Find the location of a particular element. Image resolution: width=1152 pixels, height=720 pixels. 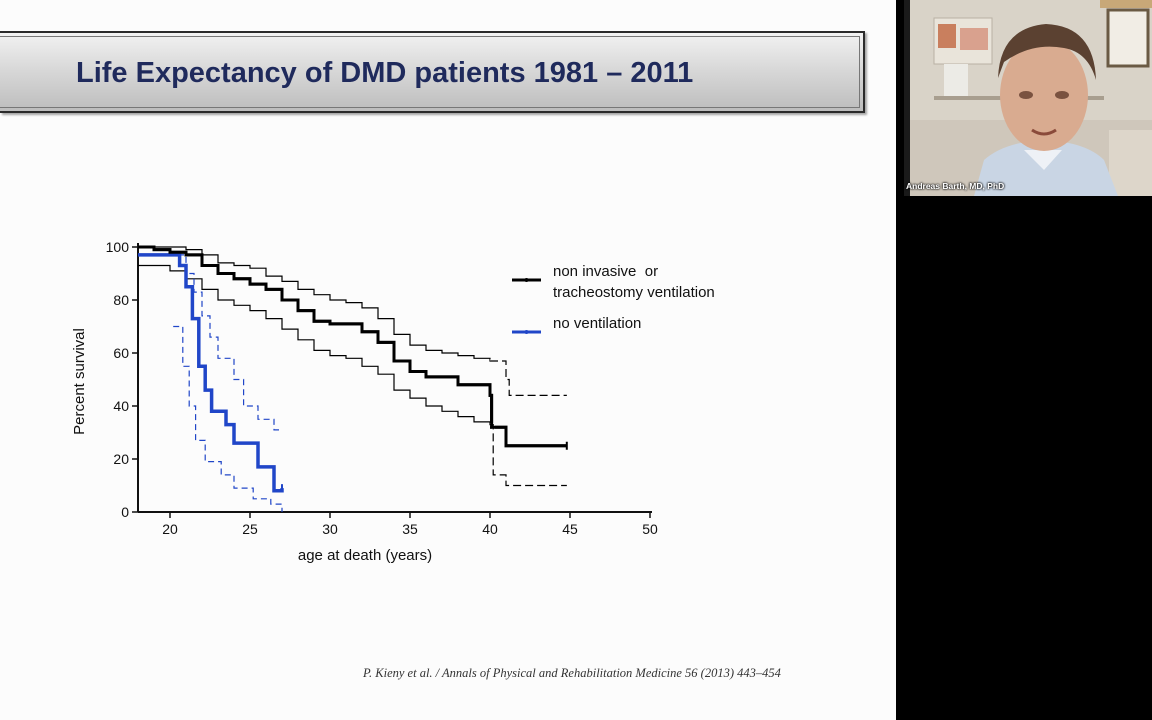

x-axis-label: age at death (years) is located at coordinates (365, 555).